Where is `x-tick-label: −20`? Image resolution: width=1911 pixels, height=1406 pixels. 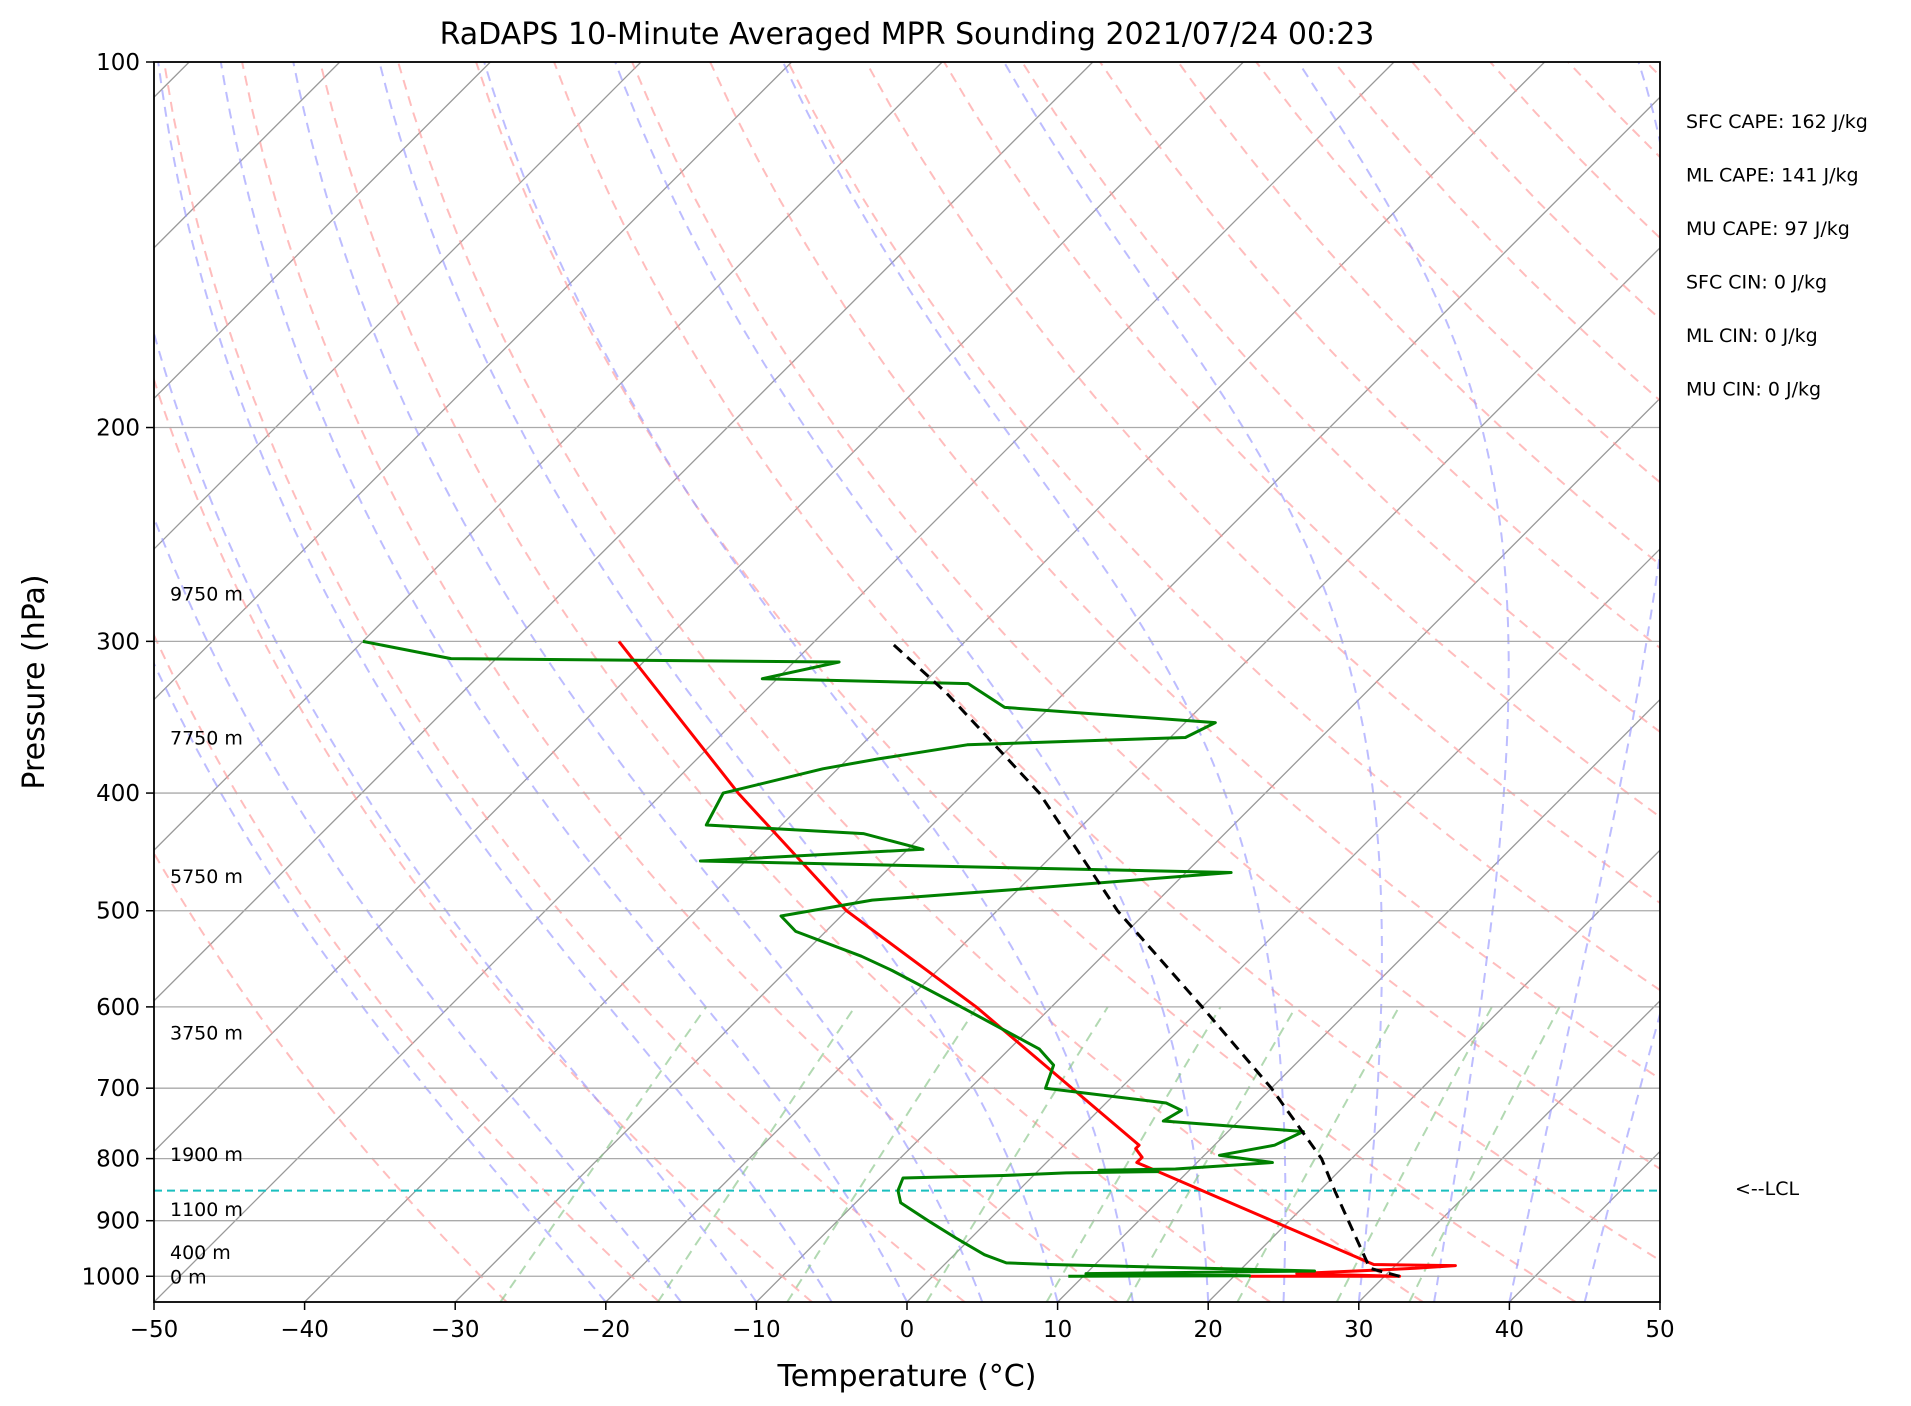 x-tick-label: −20 is located at coordinates (606, 1330).